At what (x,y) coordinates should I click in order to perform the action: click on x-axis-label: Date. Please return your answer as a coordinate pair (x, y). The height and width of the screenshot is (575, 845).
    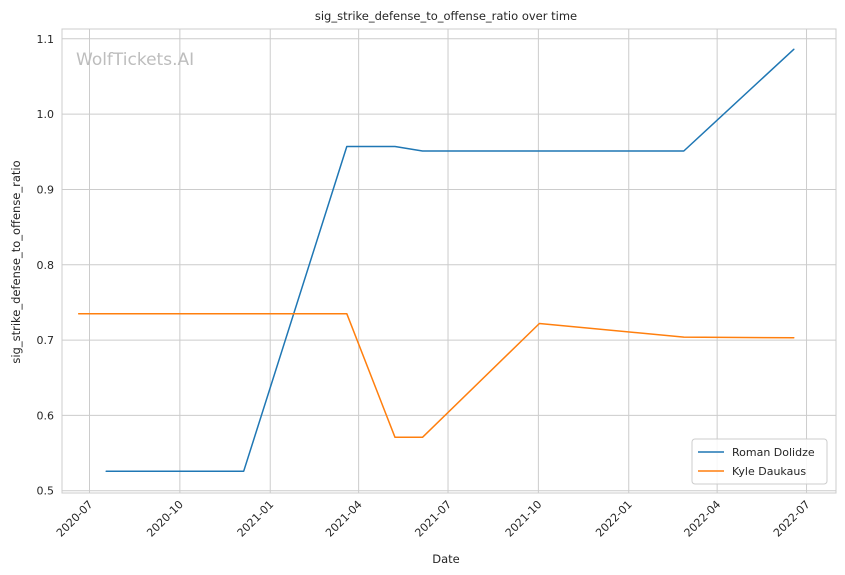
    Looking at the image, I should click on (446, 559).